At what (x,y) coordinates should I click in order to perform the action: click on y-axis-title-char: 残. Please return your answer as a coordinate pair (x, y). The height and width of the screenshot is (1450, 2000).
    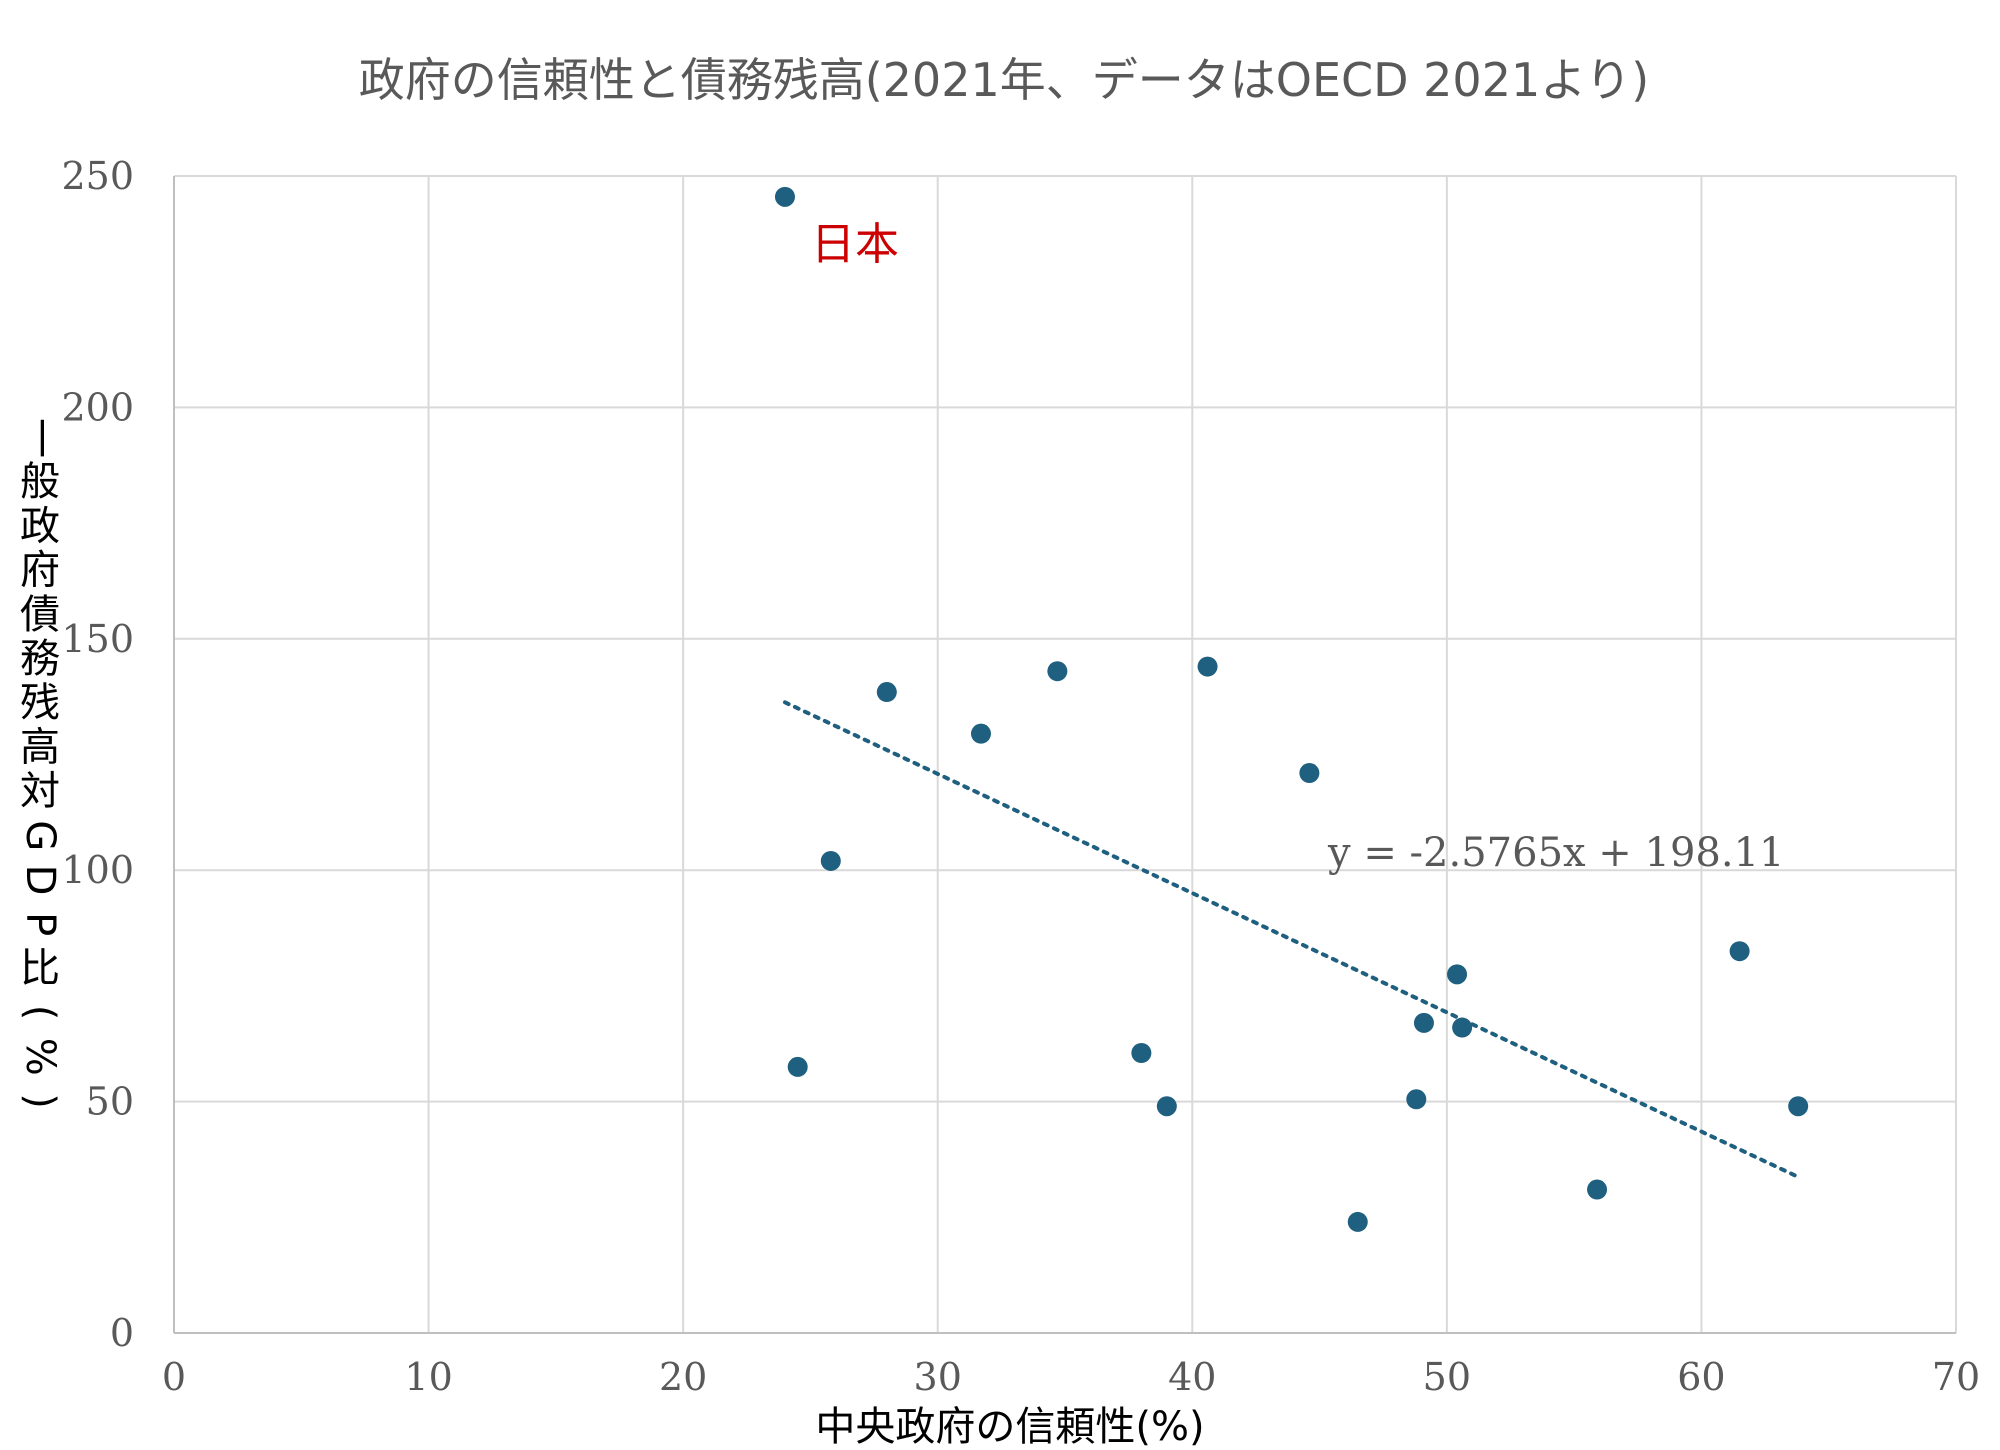
    Looking at the image, I should click on (40, 703).